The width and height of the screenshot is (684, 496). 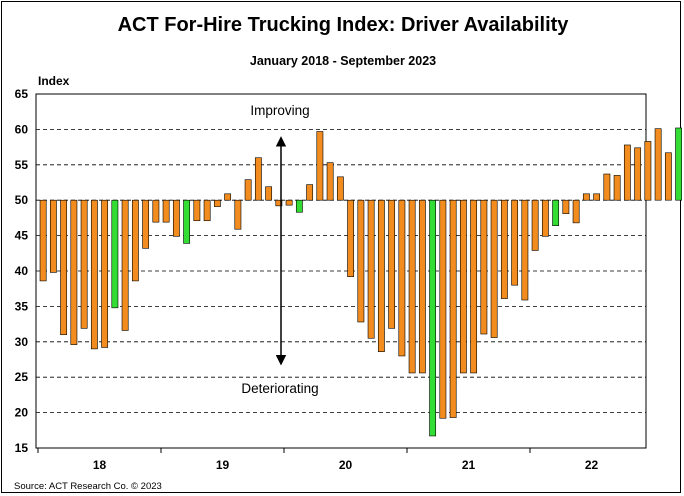 I want to click on annotation-improving: Improving, so click(x=279, y=110).